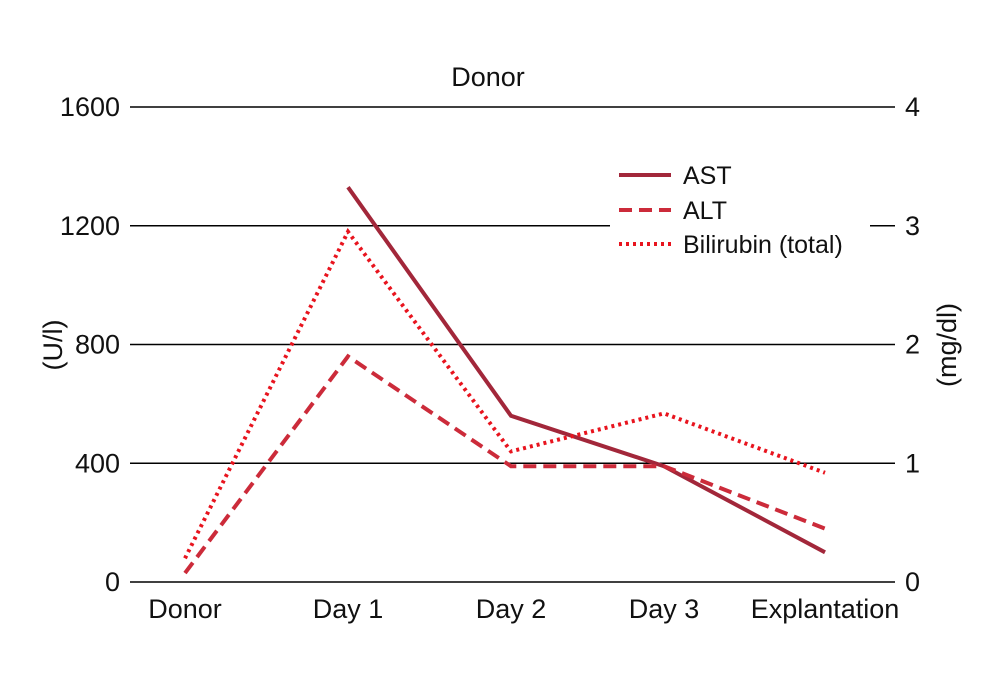 This screenshot has width=1000, height=687. I want to click on x-tick-label: Explantation, so click(825, 609).